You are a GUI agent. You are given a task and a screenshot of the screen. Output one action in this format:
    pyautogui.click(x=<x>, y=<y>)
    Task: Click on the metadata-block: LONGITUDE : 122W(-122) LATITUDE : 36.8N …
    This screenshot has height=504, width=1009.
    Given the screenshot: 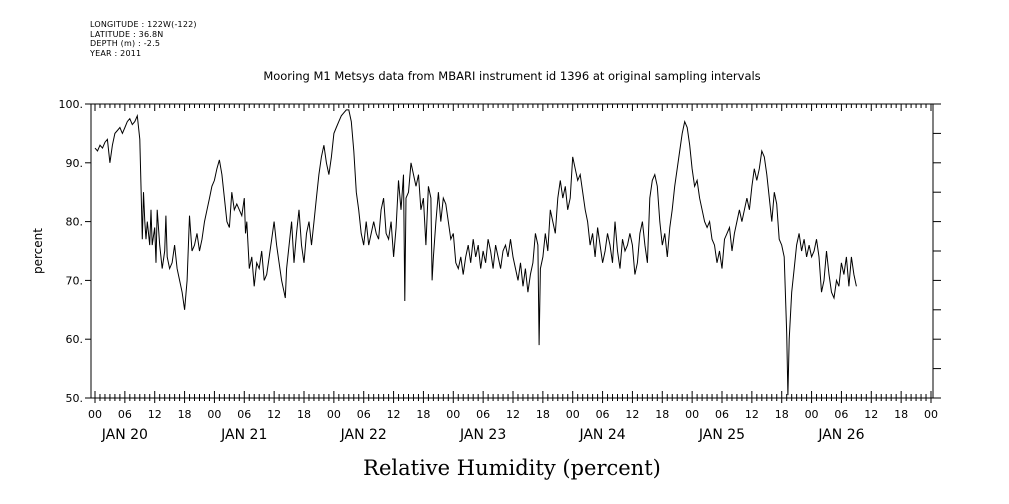 What is the action you would take?
    pyautogui.click(x=143, y=39)
    